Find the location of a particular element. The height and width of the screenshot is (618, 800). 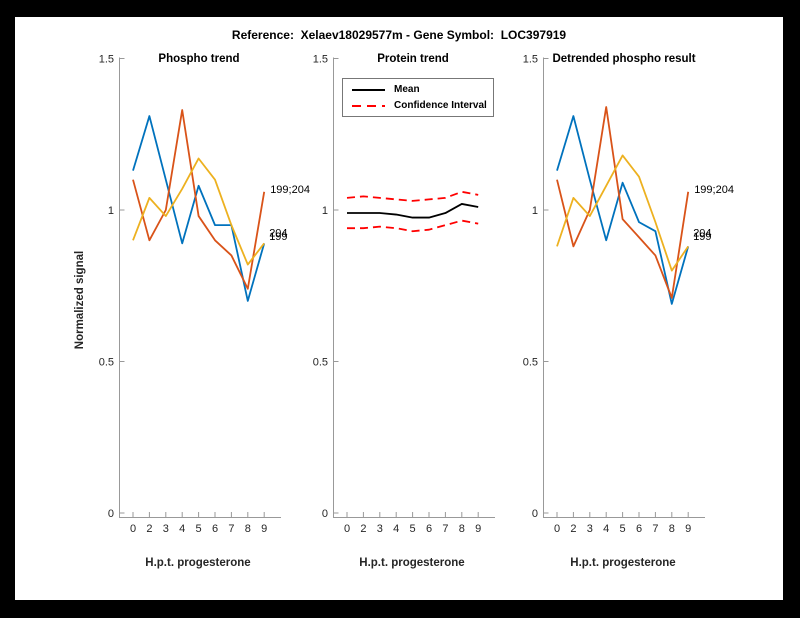

legend: Mean Confidence Interval is located at coordinates (418, 97).